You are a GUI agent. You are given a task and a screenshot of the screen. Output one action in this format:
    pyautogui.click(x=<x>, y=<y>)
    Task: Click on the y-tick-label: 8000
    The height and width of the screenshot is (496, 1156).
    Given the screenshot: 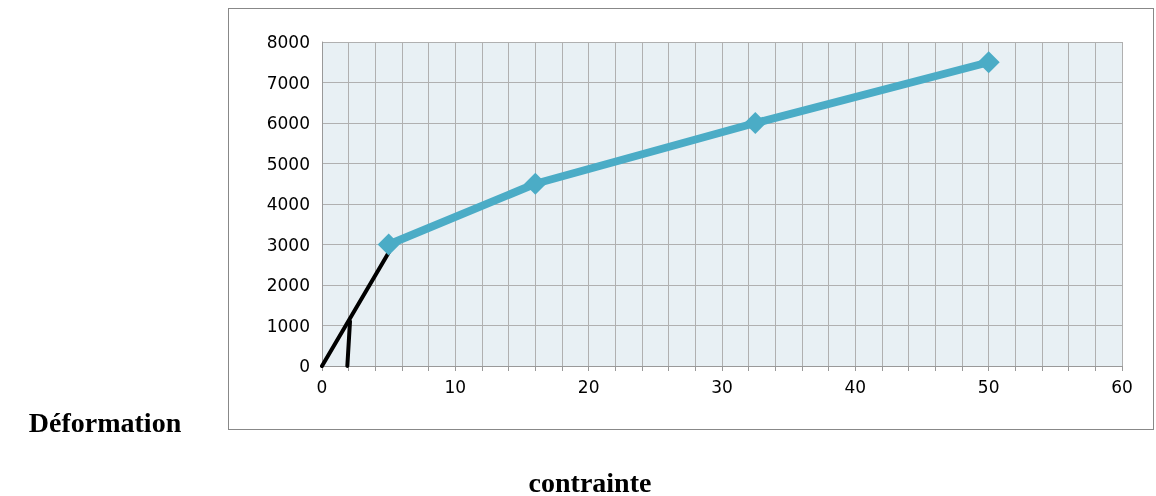 What is the action you would take?
    pyautogui.click(x=288, y=42)
    